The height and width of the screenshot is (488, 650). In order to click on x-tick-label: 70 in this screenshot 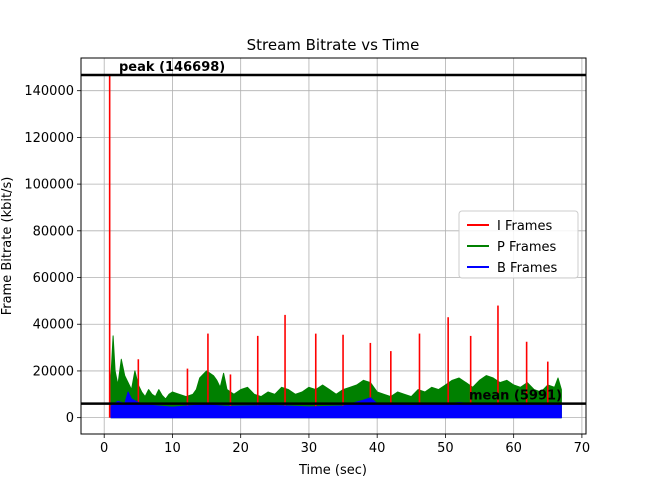, I will do `click(582, 448)`.